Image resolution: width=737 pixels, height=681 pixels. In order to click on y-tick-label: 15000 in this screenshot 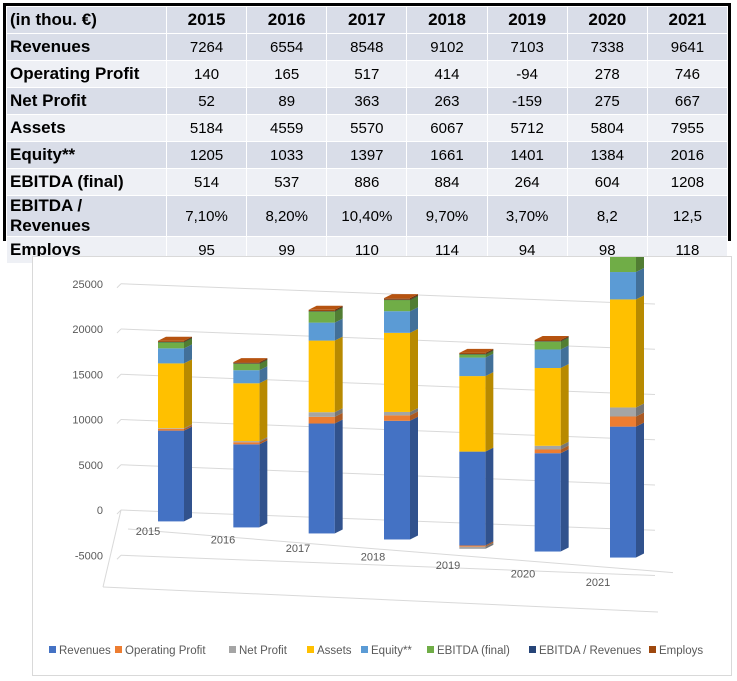, I will do `click(87, 375)`.